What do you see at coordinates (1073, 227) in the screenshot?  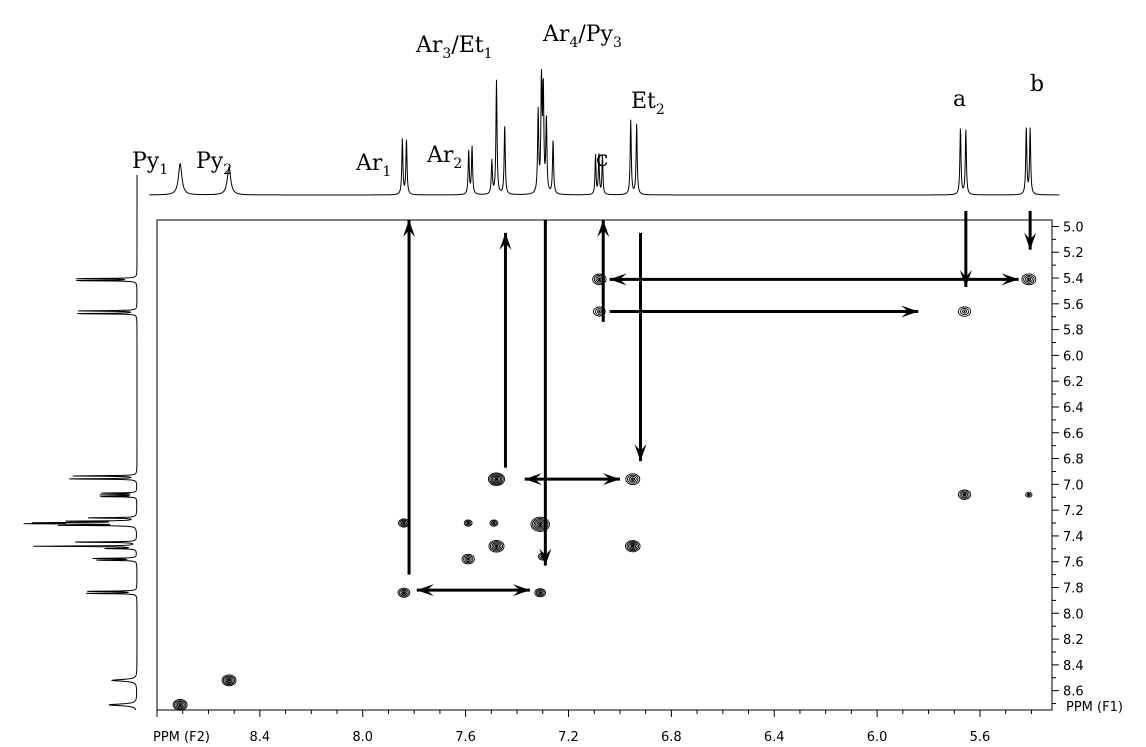 I see `y-tick-label: 5.0` at bounding box center [1073, 227].